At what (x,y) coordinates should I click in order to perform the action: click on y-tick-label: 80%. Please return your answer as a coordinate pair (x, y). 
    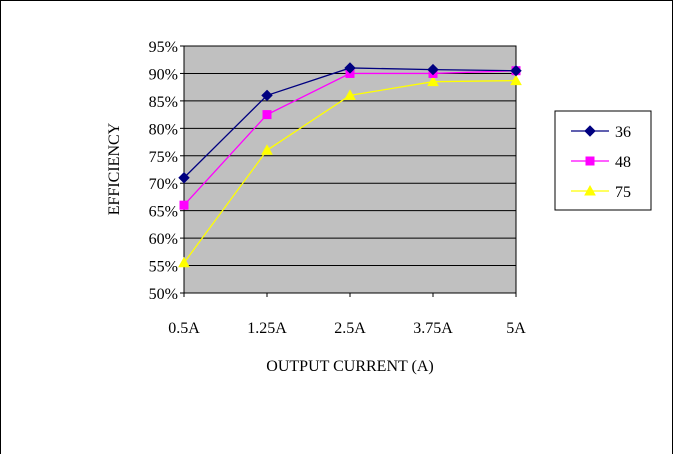
    Looking at the image, I should click on (163, 129).